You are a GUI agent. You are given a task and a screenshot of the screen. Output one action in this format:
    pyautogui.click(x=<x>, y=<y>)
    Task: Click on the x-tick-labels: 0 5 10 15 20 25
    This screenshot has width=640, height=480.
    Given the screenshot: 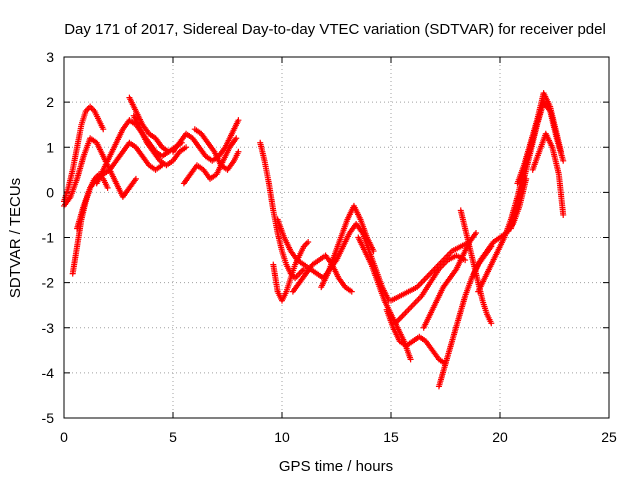 What is the action you would take?
    pyautogui.click(x=338, y=437)
    